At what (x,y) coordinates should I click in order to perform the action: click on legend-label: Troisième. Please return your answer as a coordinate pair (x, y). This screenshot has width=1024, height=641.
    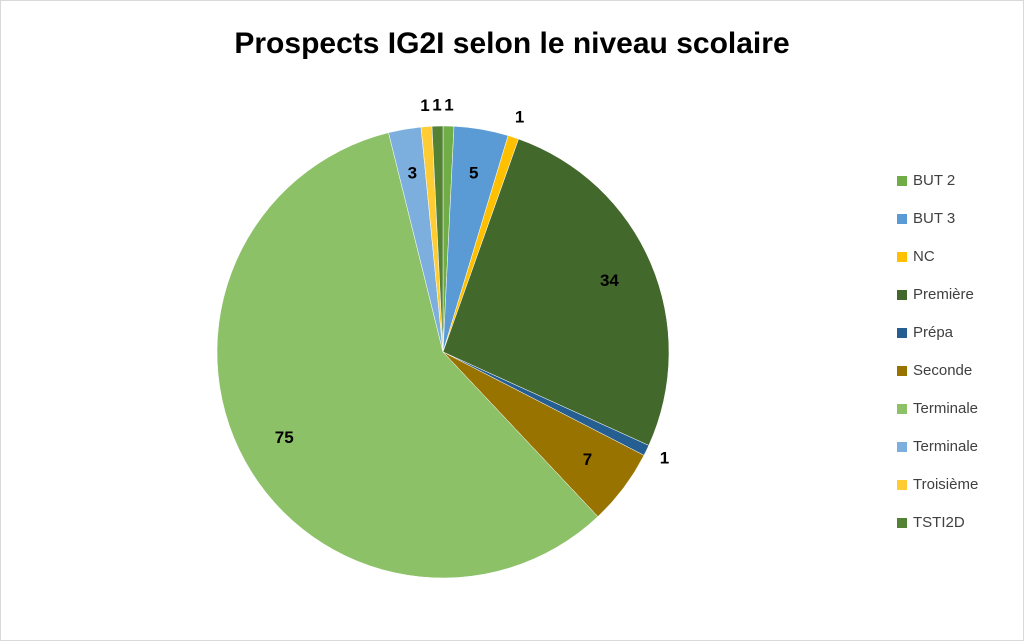
    Looking at the image, I should click on (945, 484).